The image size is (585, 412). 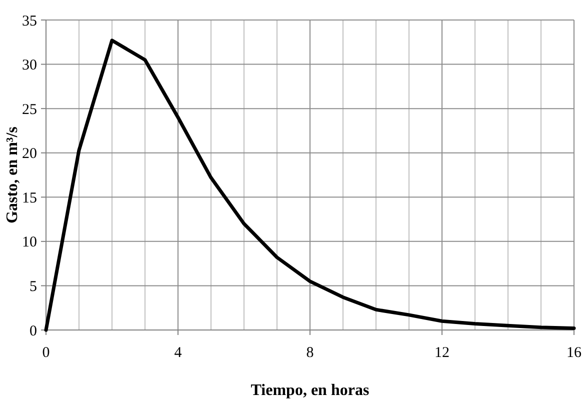 What do you see at coordinates (29, 66) in the screenshot?
I see `y-tick-label: 30` at bounding box center [29, 66].